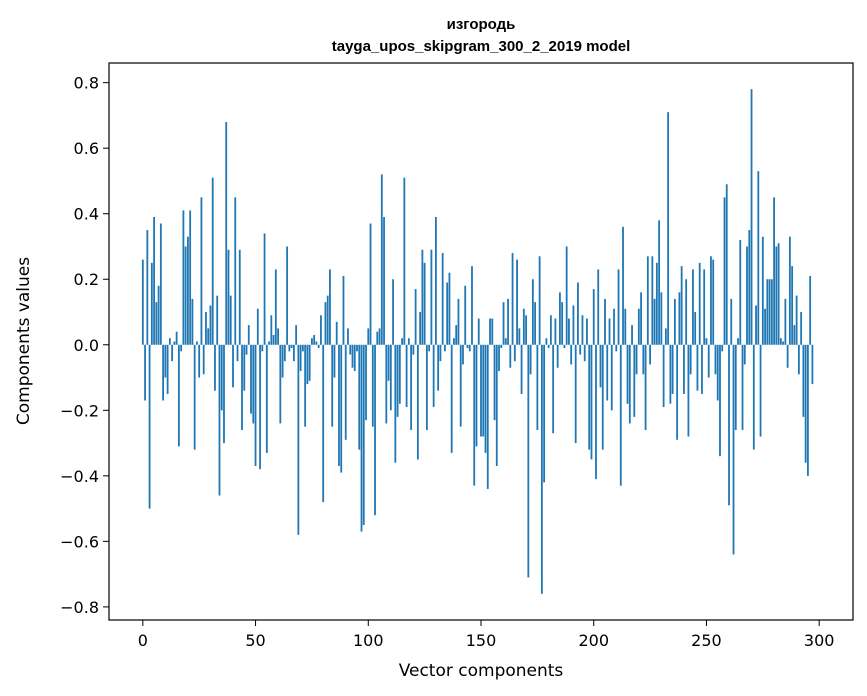  Describe the element at coordinates (706, 640) in the screenshot. I see `x-tick-label: 250` at that location.